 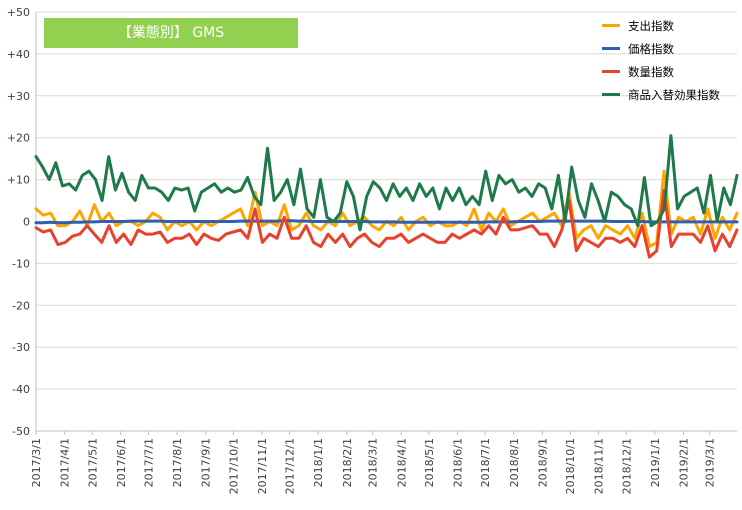 I want to click on x-tick-label: 2018/8/1, so click(x=514, y=462).